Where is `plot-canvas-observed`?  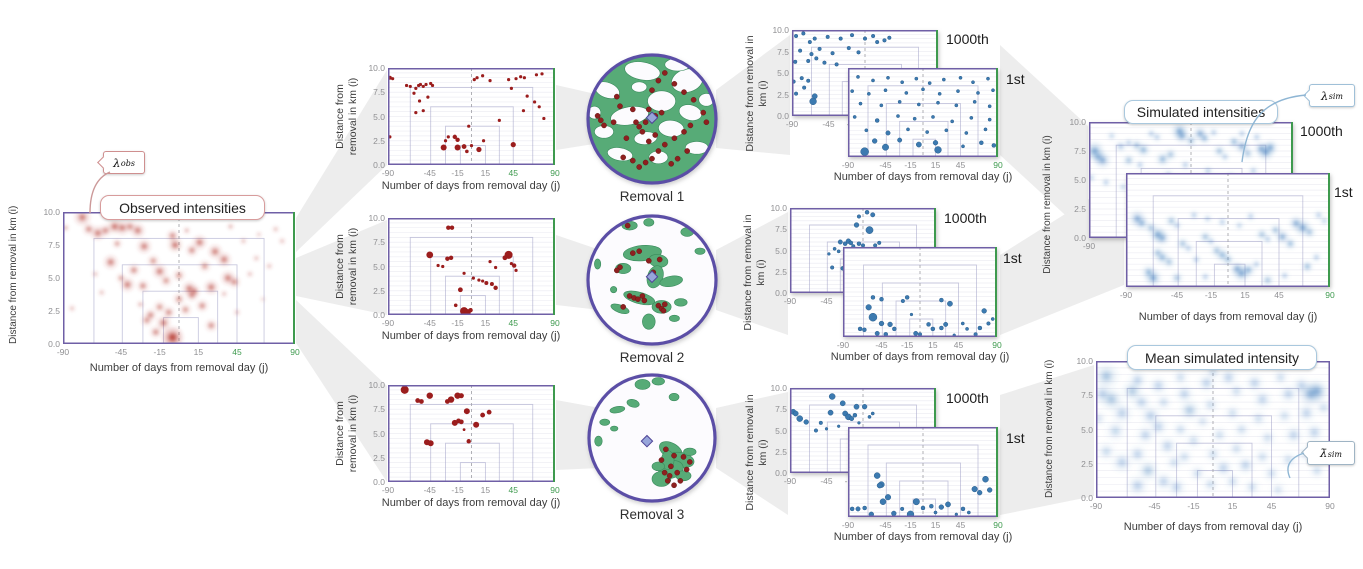
plot-canvas-observed is located at coordinates (178, 278).